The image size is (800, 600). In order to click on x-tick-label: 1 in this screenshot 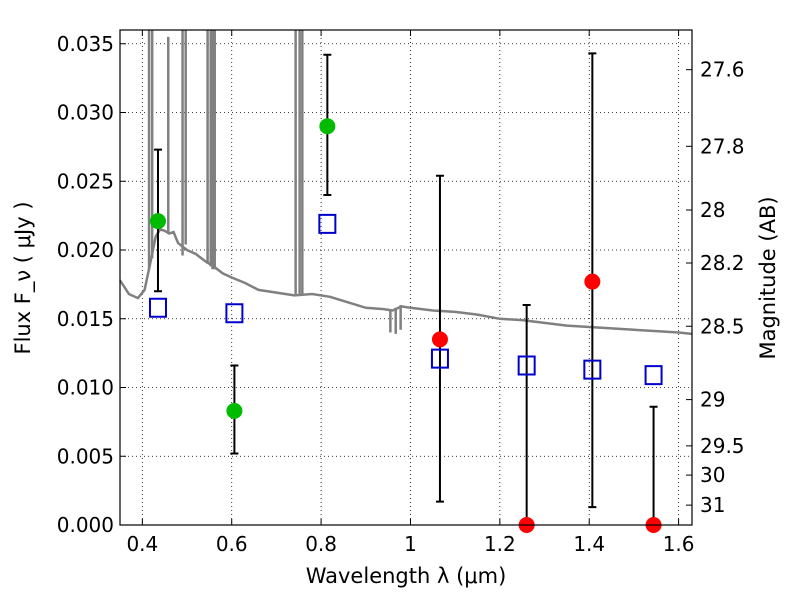, I will do `click(410, 544)`.